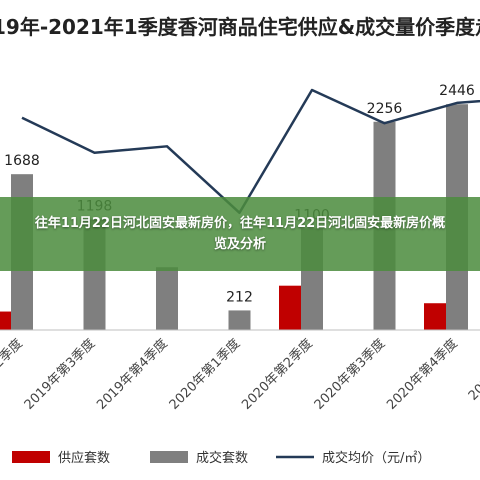  I want to click on legend-label-1: 成交套数, so click(222, 458).